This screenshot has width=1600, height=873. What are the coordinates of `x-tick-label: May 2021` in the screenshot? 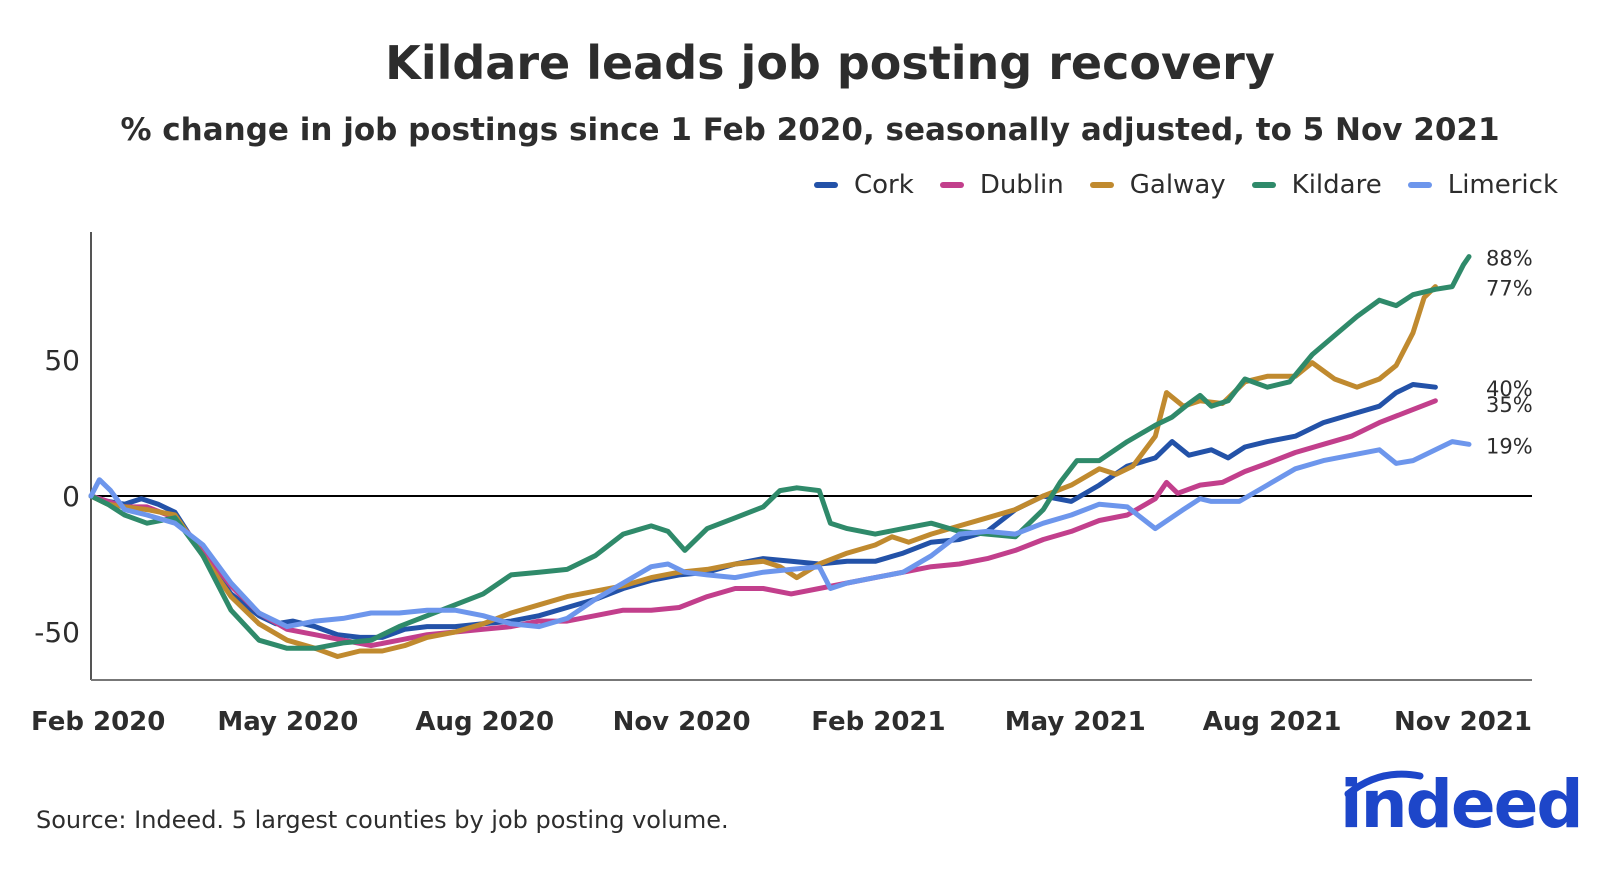 It's located at (1075, 722).